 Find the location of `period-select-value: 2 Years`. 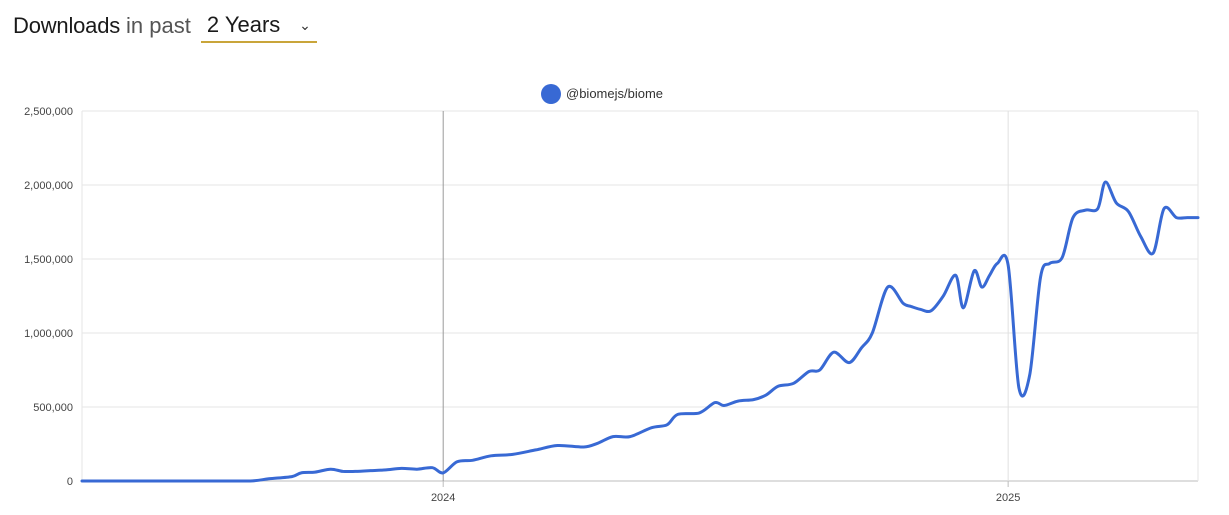

period-select-value: 2 Years is located at coordinates (243, 24).